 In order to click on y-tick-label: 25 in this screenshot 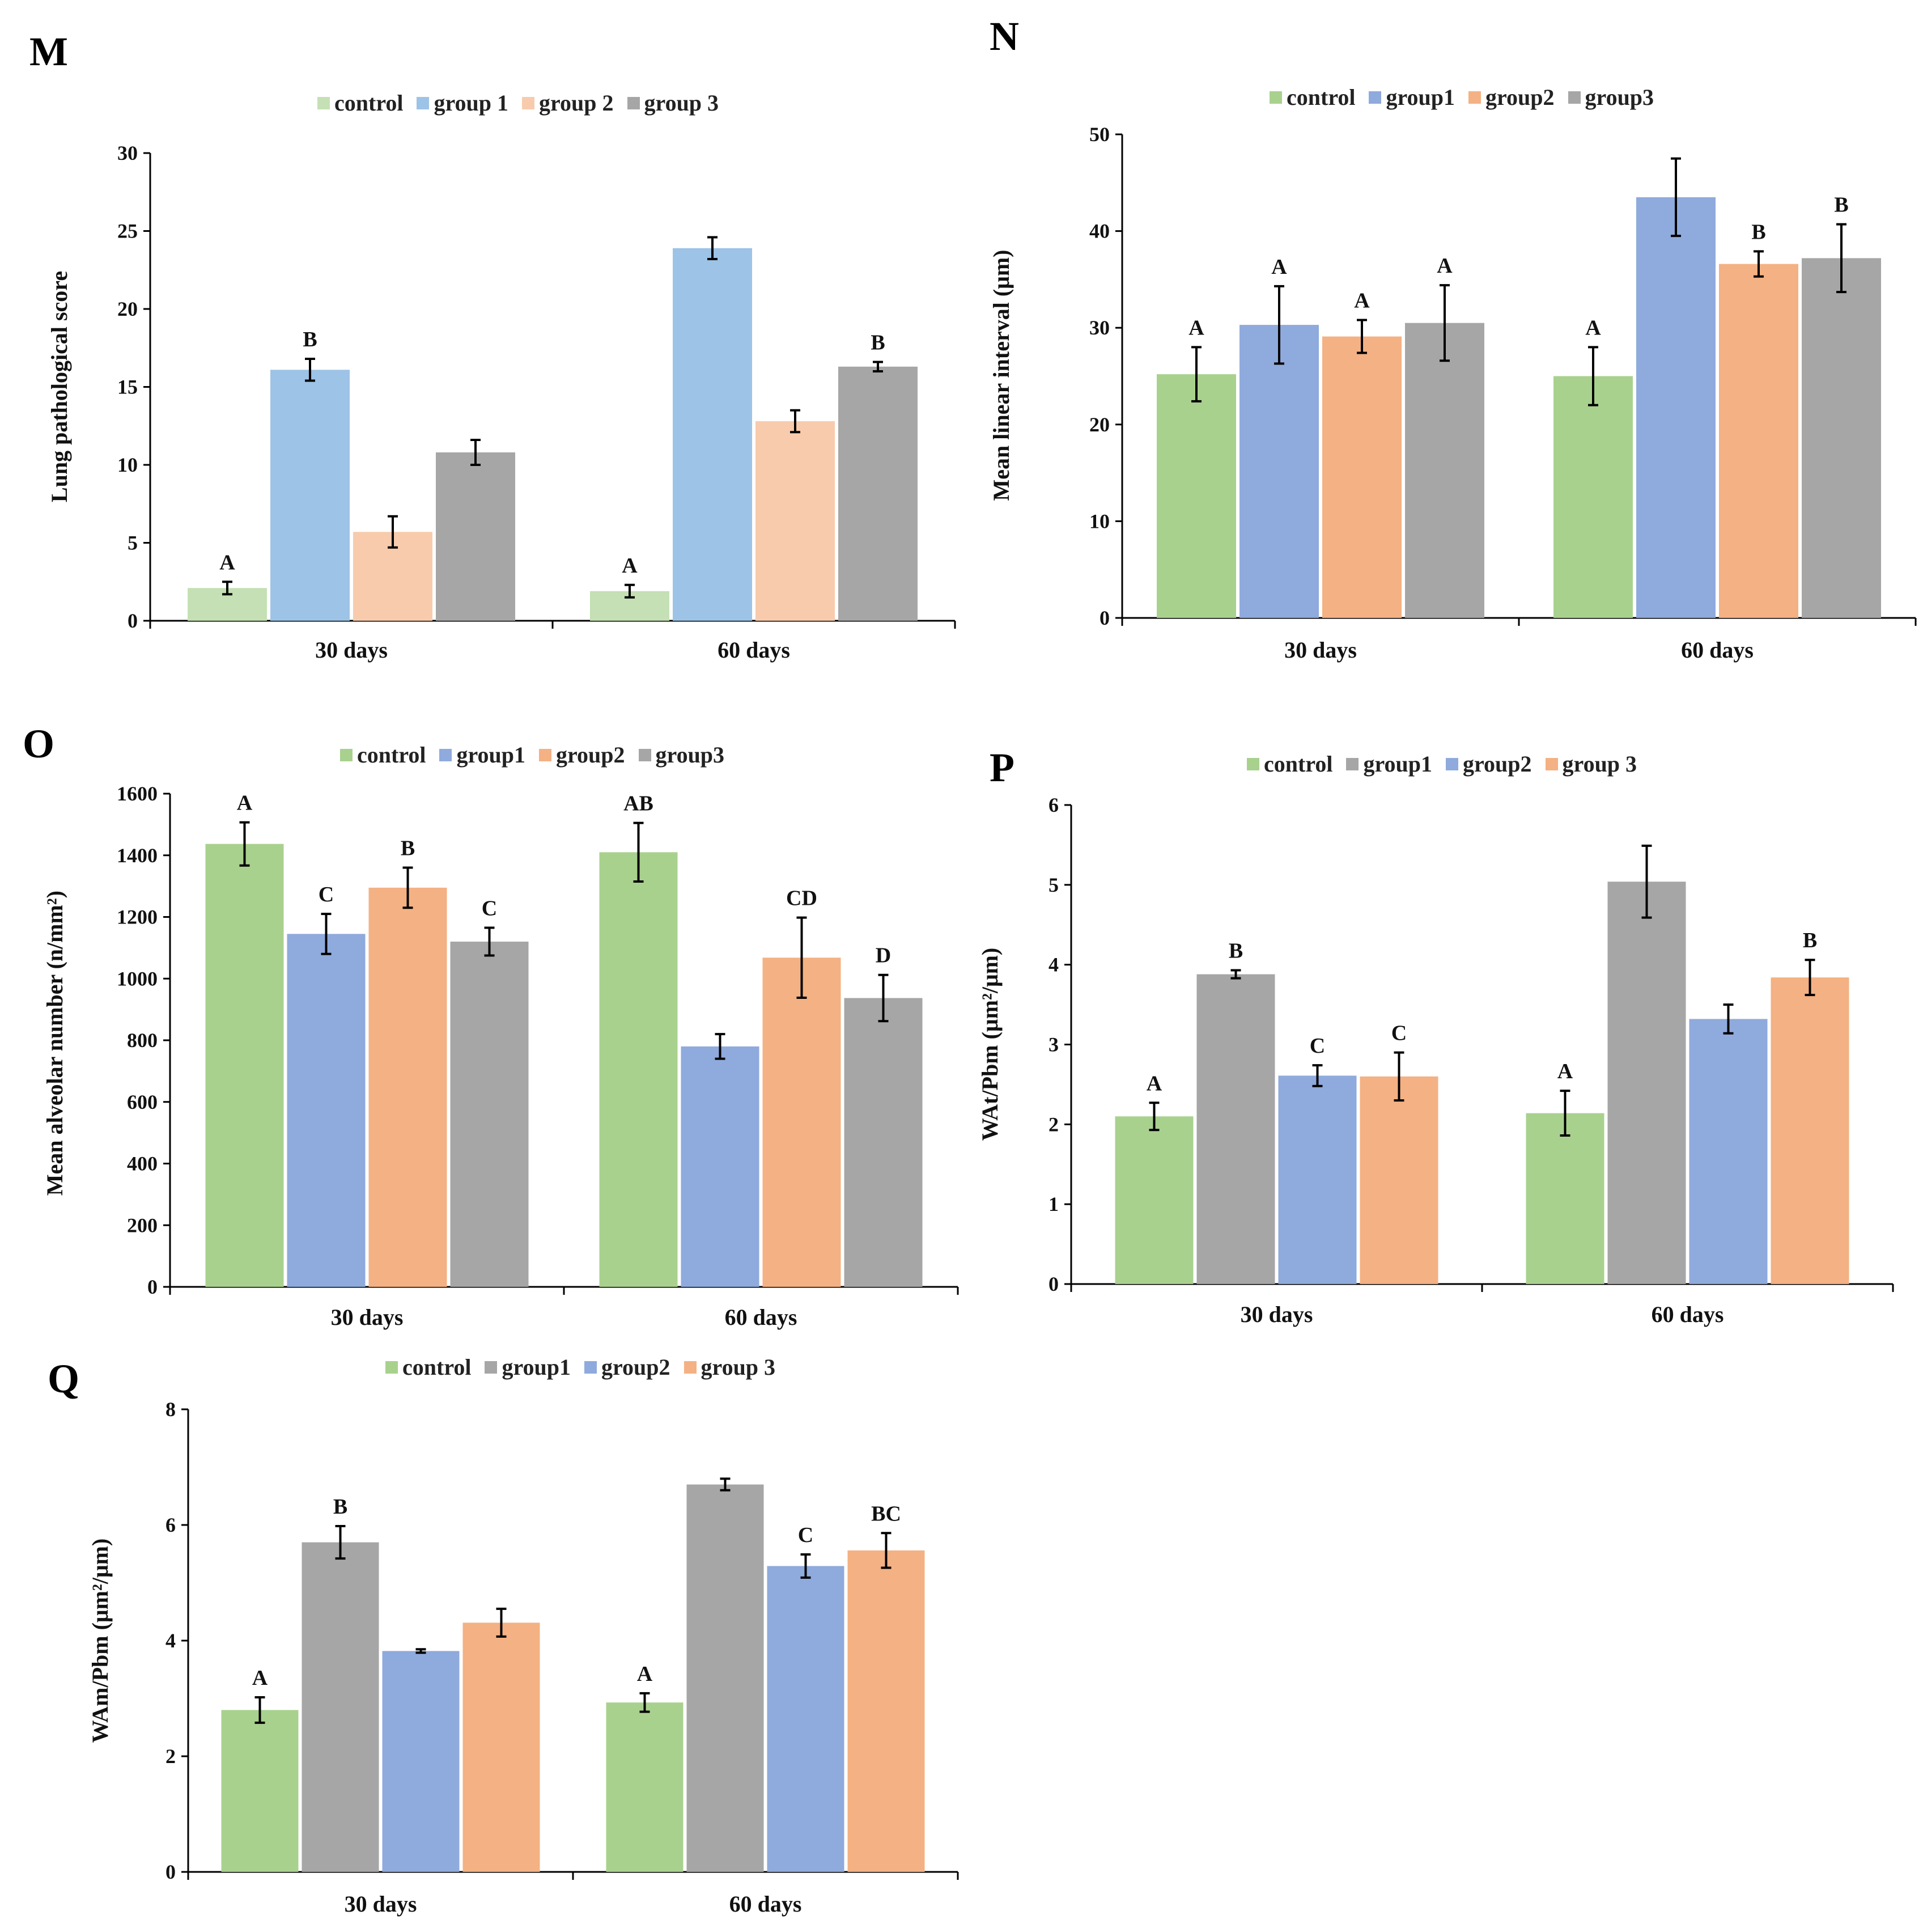, I will do `click(127, 232)`.